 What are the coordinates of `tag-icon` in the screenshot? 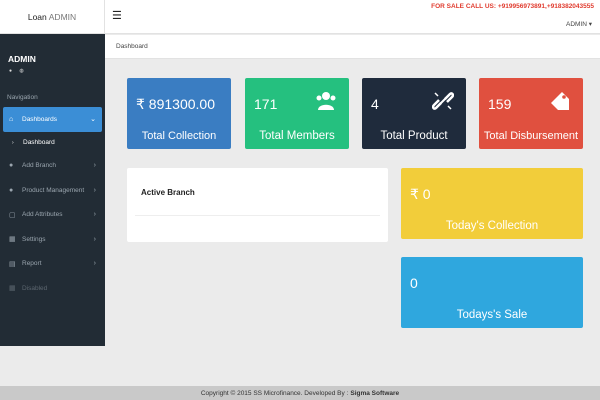 It's located at (560, 104).